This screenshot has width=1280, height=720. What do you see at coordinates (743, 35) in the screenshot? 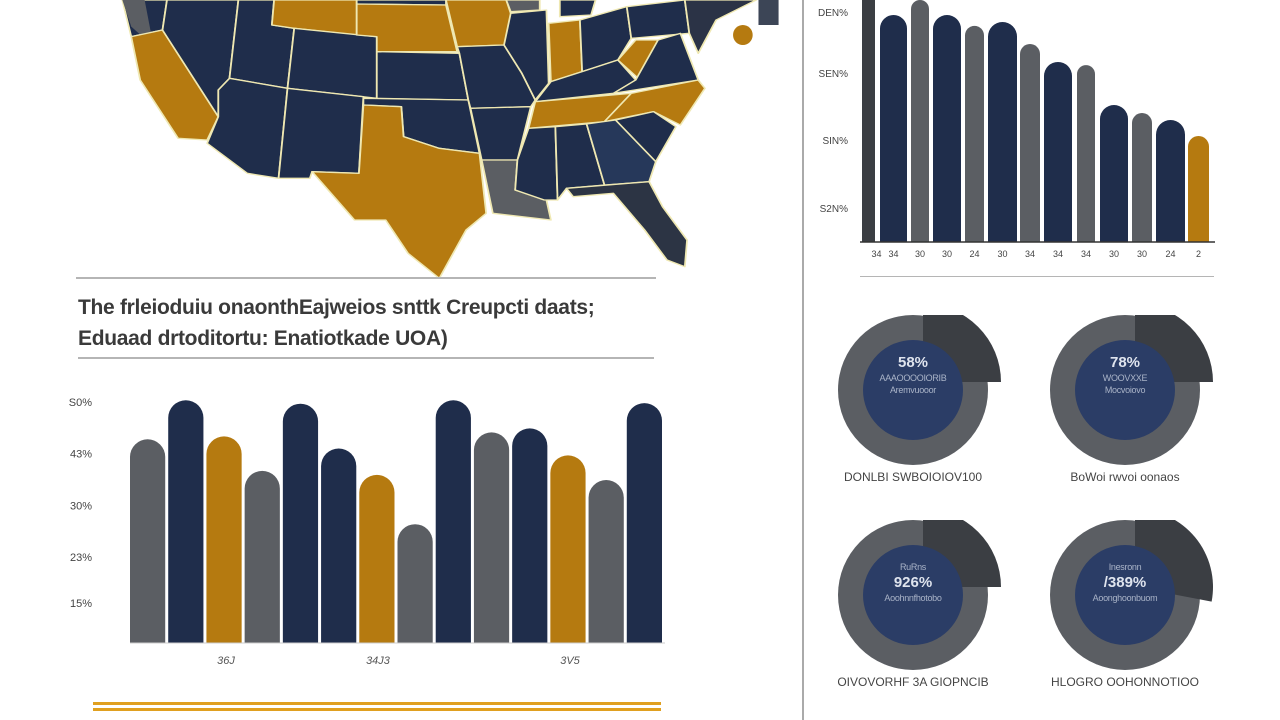
I see `state-massachusetts` at bounding box center [743, 35].